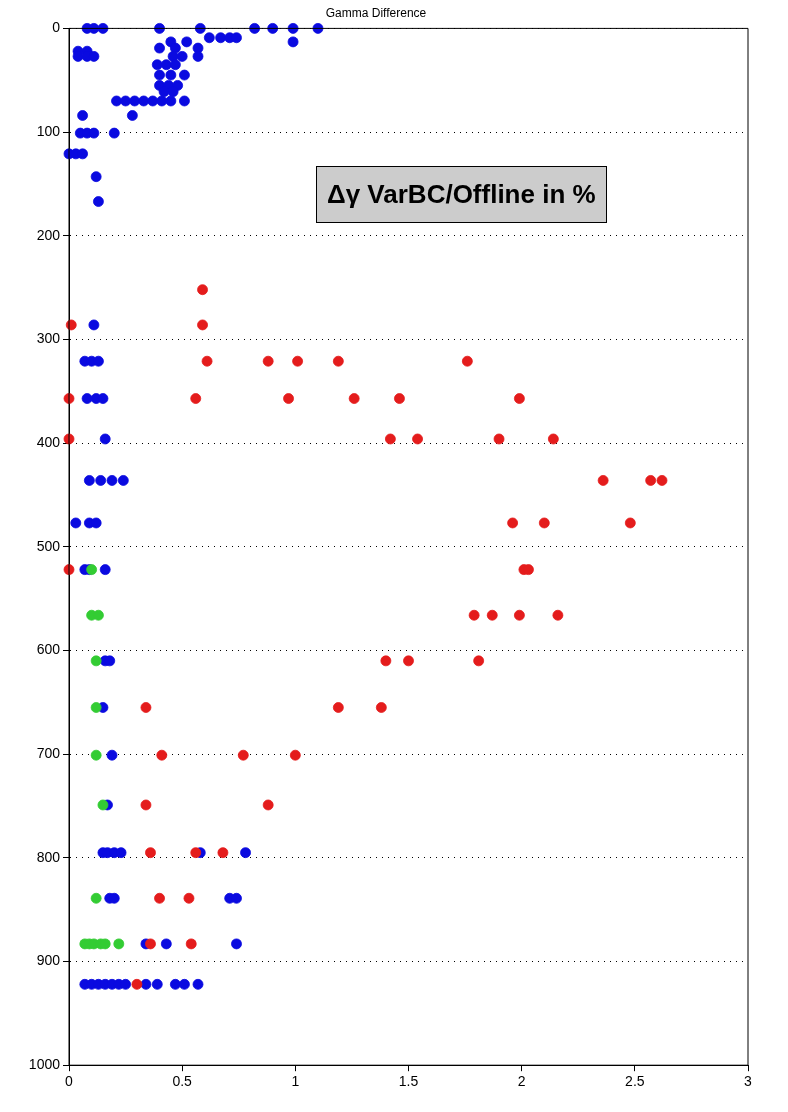  I want to click on x-tick-label: 0.5, so click(182, 1081).